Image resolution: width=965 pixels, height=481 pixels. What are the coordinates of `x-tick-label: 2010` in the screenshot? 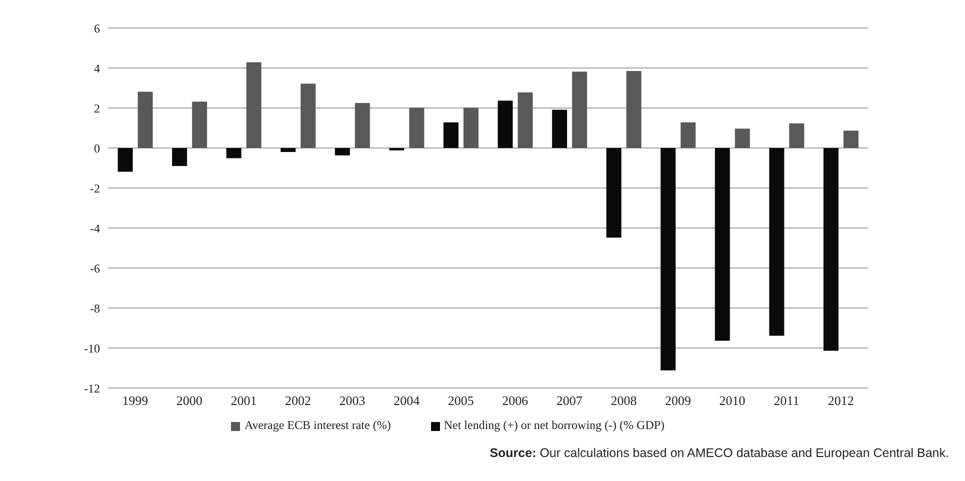 It's located at (732, 400).